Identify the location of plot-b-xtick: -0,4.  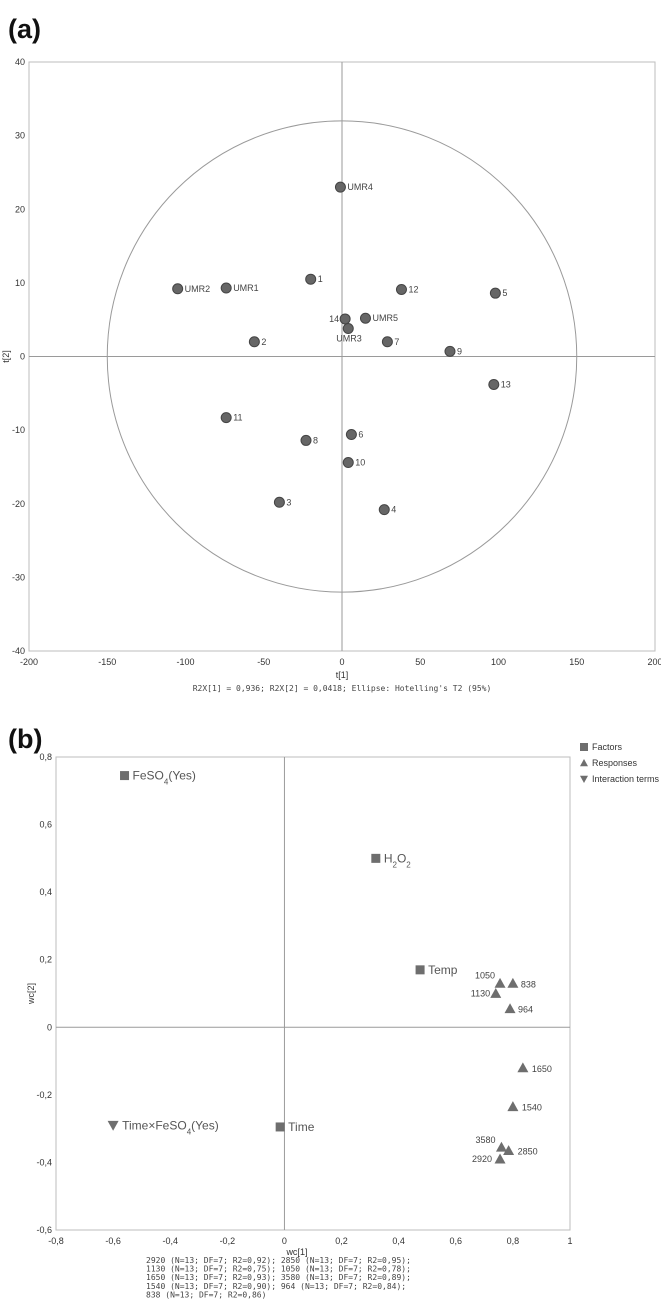
(170, 1241).